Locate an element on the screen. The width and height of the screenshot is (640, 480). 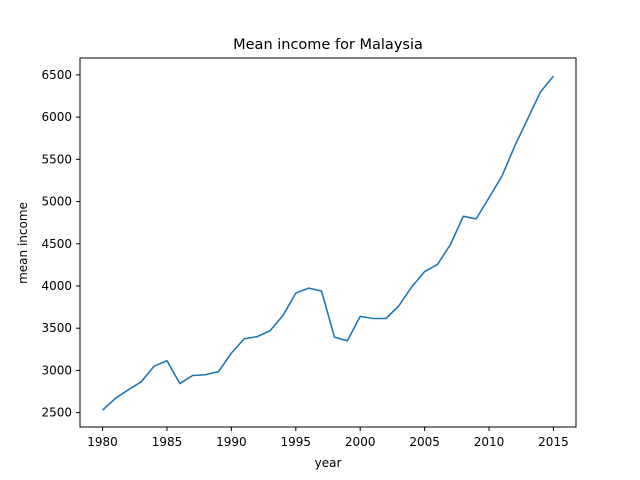
y-axis-label: mean income is located at coordinates (23, 243).